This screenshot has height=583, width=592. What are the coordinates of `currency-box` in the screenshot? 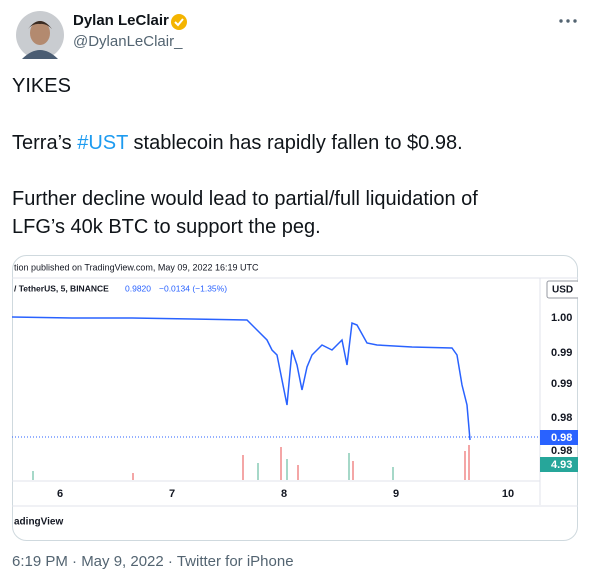 It's located at (562, 289).